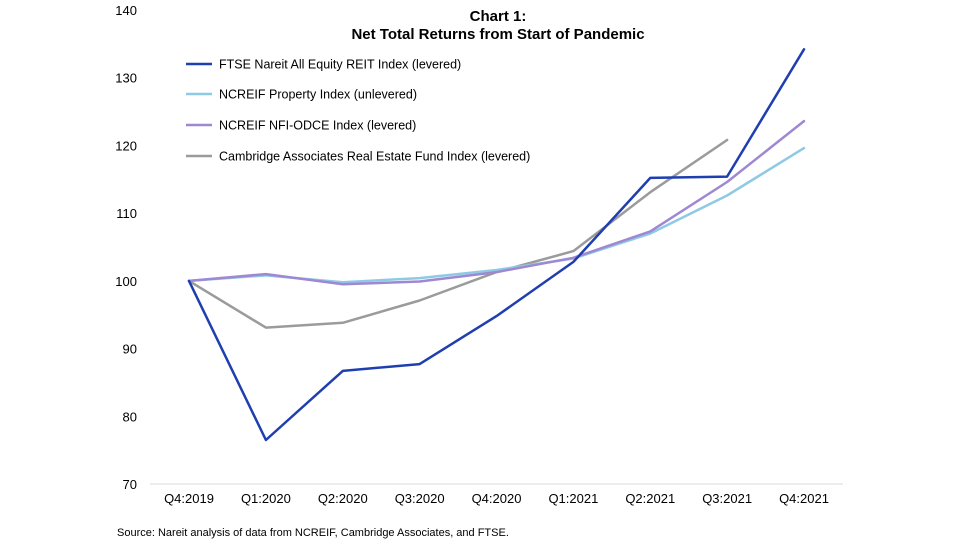 The width and height of the screenshot is (980, 552). What do you see at coordinates (498, 16) in the screenshot?
I see `chart-title: Chart 1:` at bounding box center [498, 16].